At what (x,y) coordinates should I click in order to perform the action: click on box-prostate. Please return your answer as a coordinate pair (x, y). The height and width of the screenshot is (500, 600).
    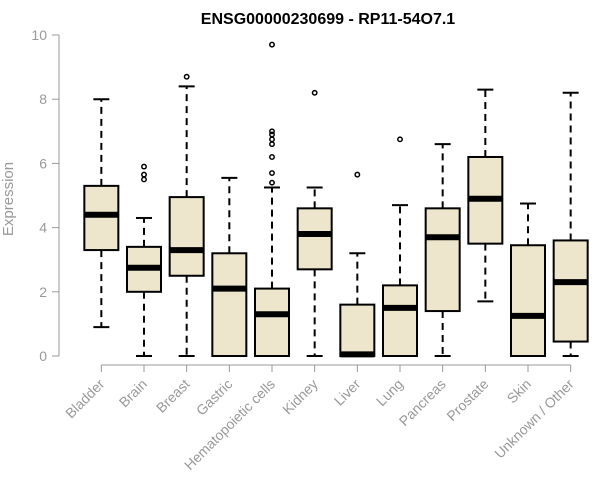
    Looking at the image, I should click on (485, 195).